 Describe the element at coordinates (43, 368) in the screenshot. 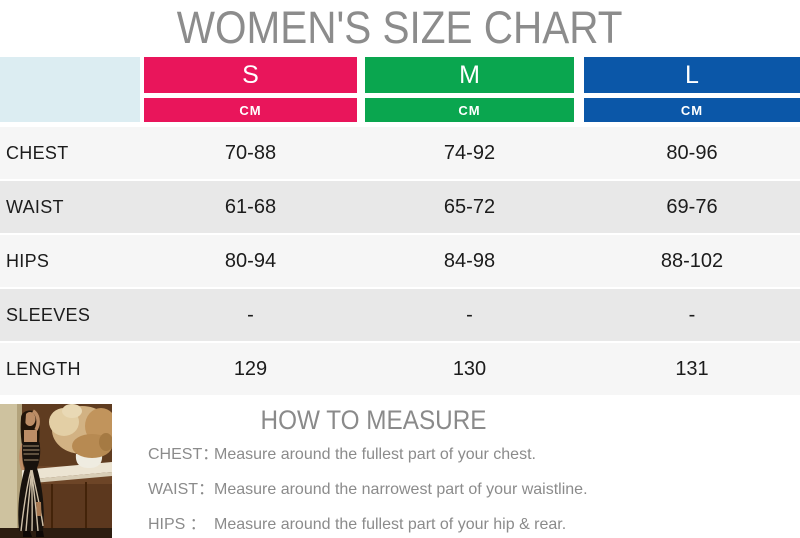

I see `row-label-length: LENGTH` at that location.